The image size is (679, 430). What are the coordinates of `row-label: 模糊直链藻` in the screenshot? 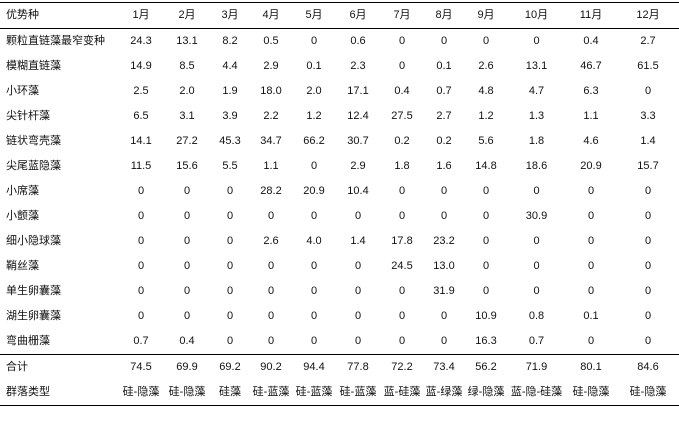 It's located at (33, 66).